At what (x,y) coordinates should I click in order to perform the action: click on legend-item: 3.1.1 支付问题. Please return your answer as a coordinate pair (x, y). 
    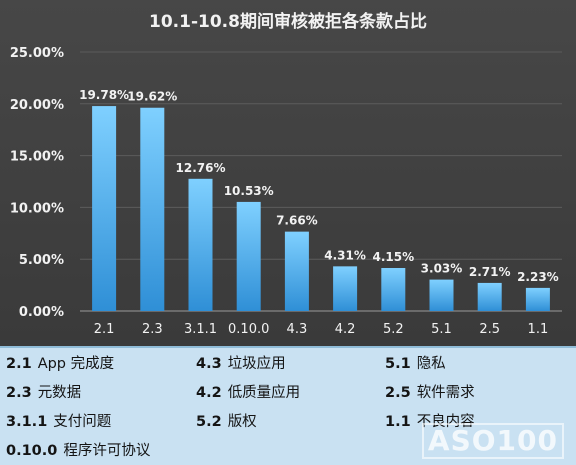
    Looking at the image, I should click on (58, 420).